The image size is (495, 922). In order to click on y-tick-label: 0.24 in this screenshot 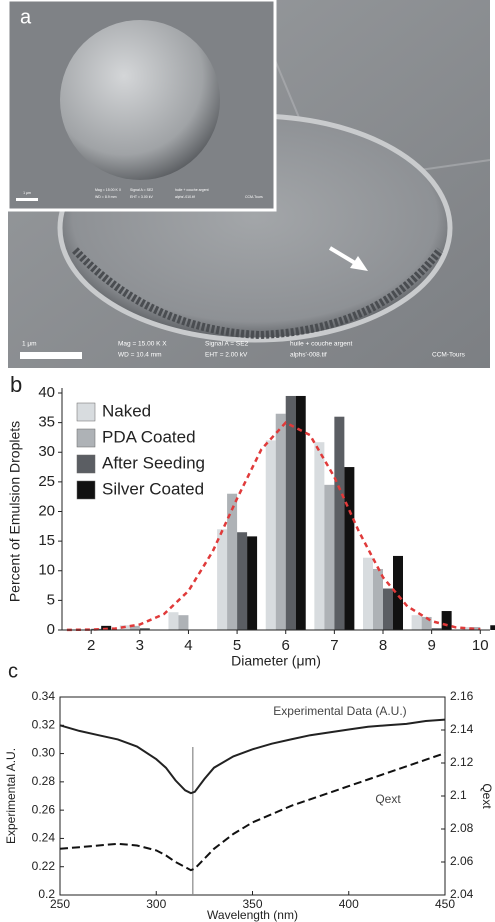, I will do `click(44, 838)`.